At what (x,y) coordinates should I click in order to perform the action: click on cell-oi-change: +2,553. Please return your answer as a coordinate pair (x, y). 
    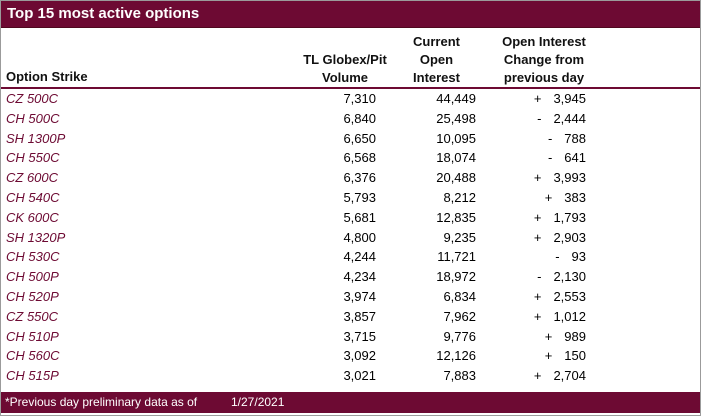
    Looking at the image, I should click on (539, 297).